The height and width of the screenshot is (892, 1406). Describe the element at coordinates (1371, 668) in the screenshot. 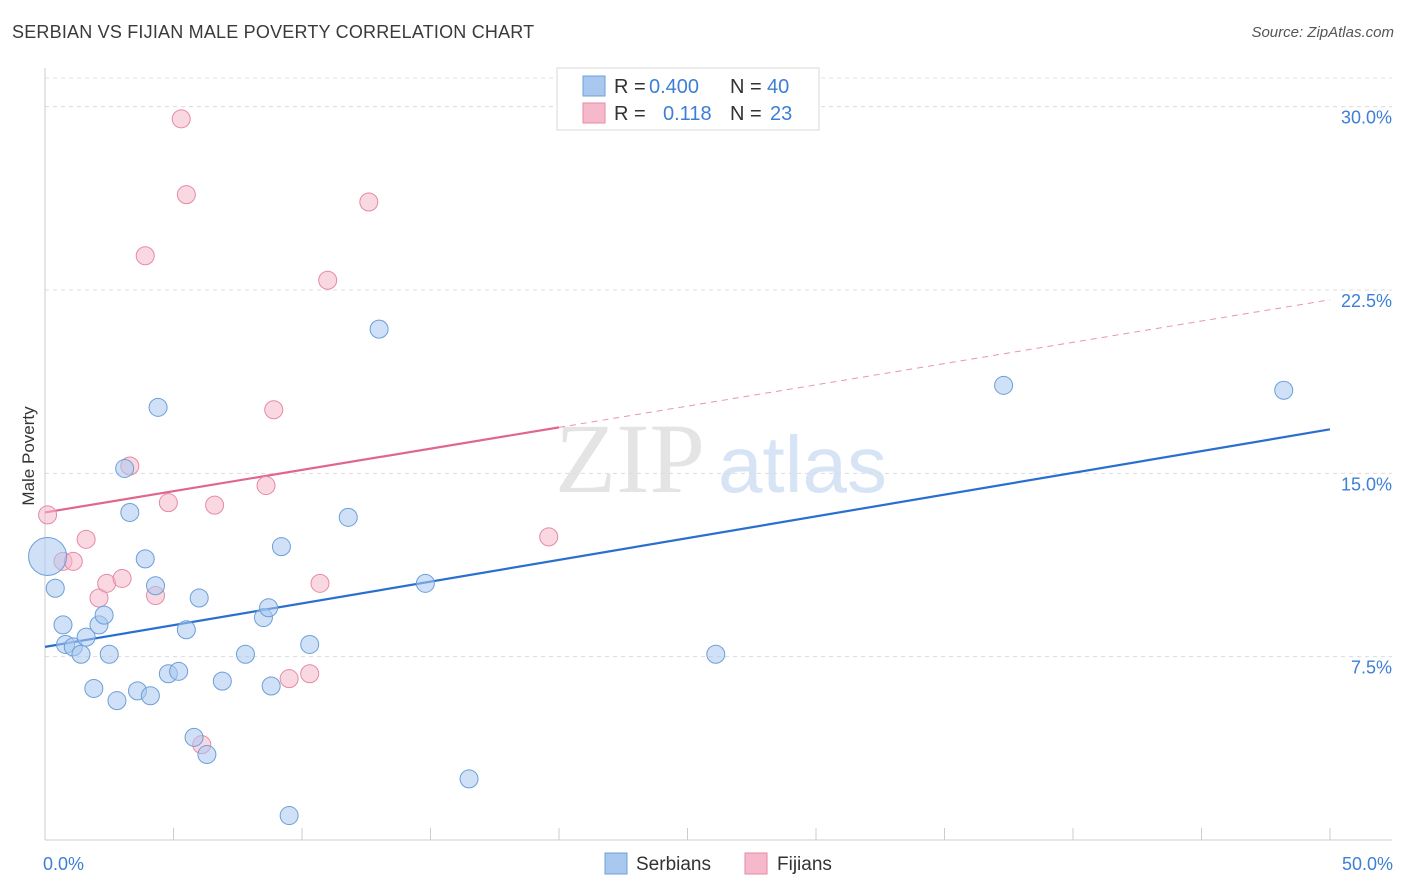

I see `y-tick-label: 7.5%` at that location.